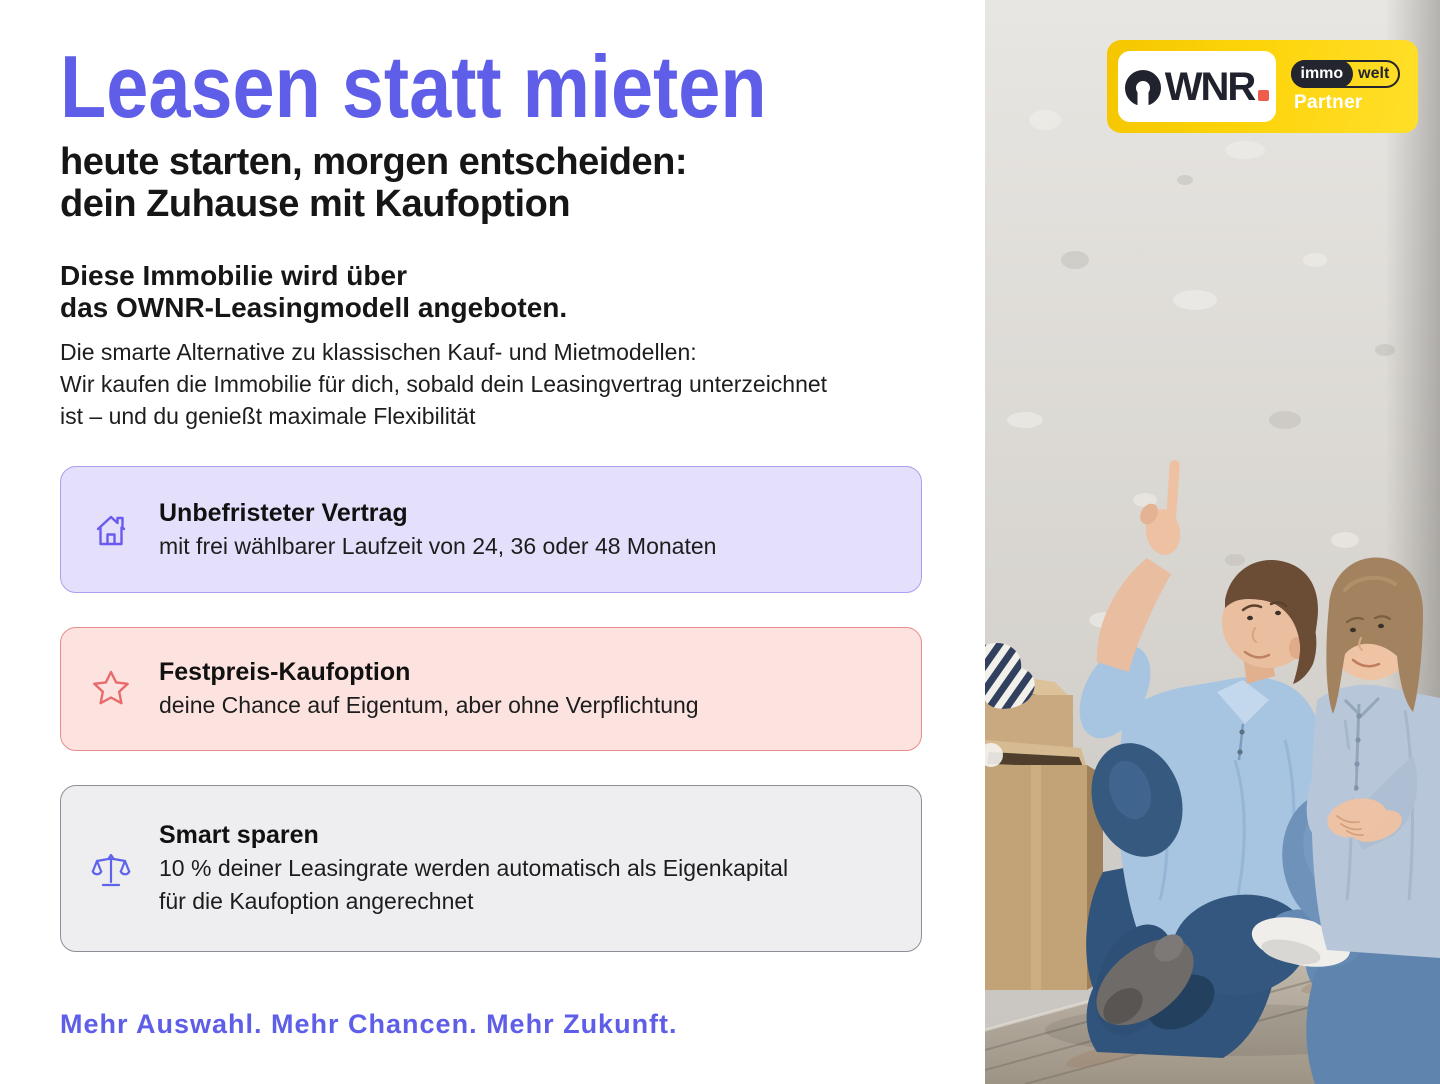  Describe the element at coordinates (233, 275) in the screenshot. I see `intro-bold-line-1: Diese Immobilie wird über` at that location.